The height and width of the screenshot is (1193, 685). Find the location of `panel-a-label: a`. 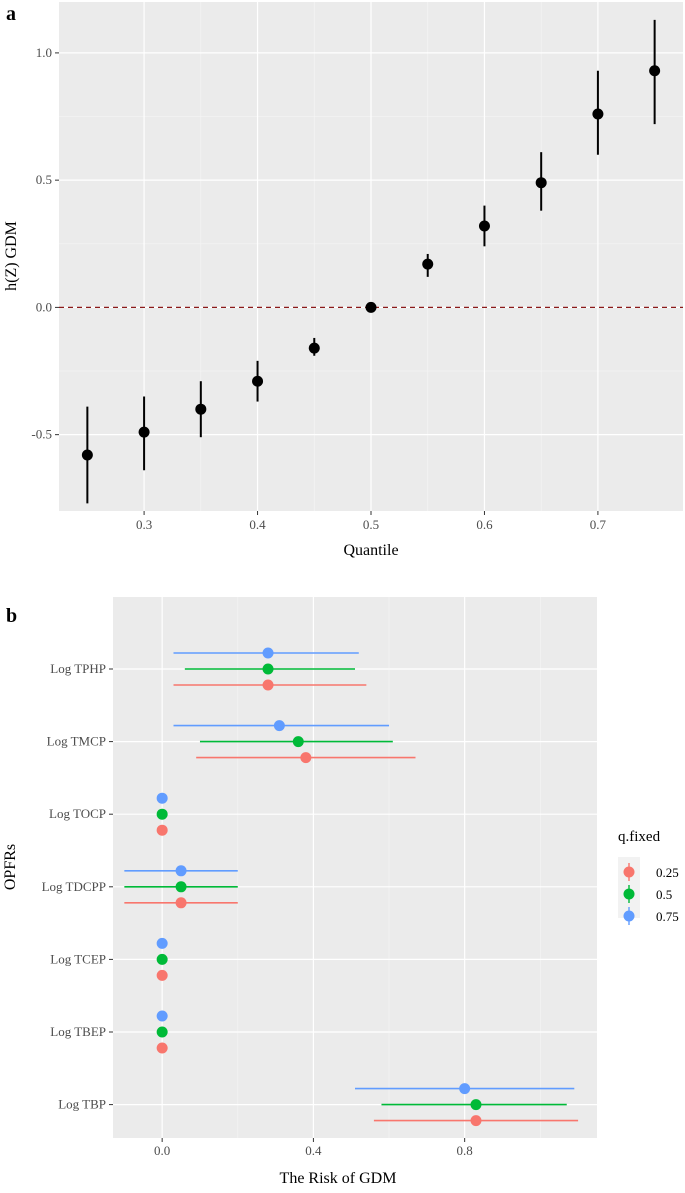

panel-a-label: a is located at coordinates (11, 14).